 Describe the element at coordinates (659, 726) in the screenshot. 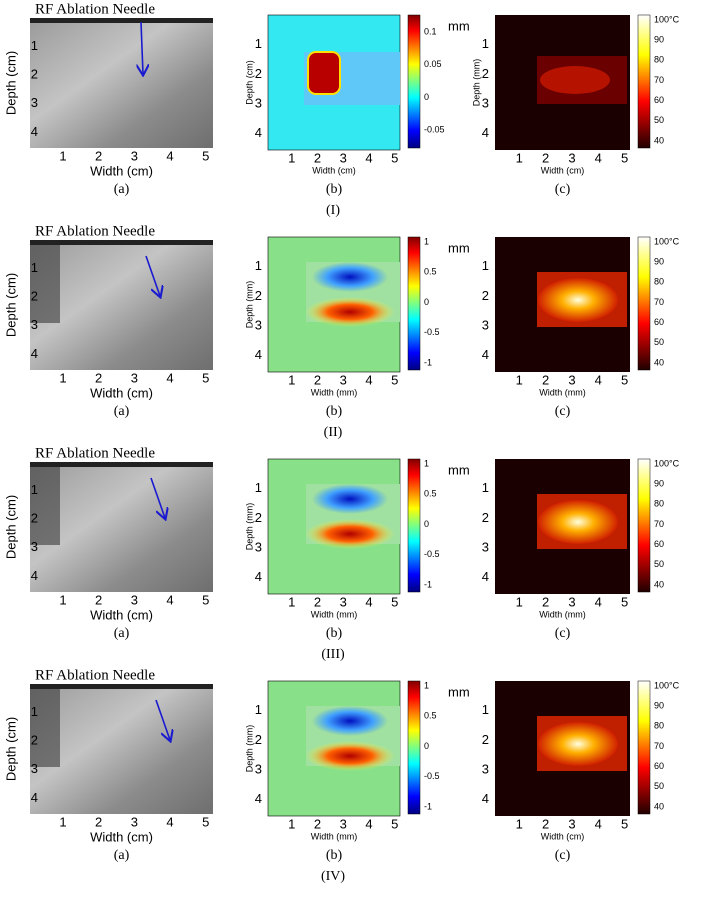

I see `colorbar-tick-label: 80` at that location.